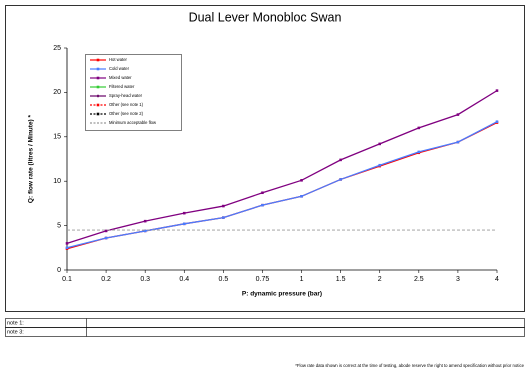  What do you see at coordinates (57, 137) in the screenshot?
I see `y-tick-label: 15` at bounding box center [57, 137].